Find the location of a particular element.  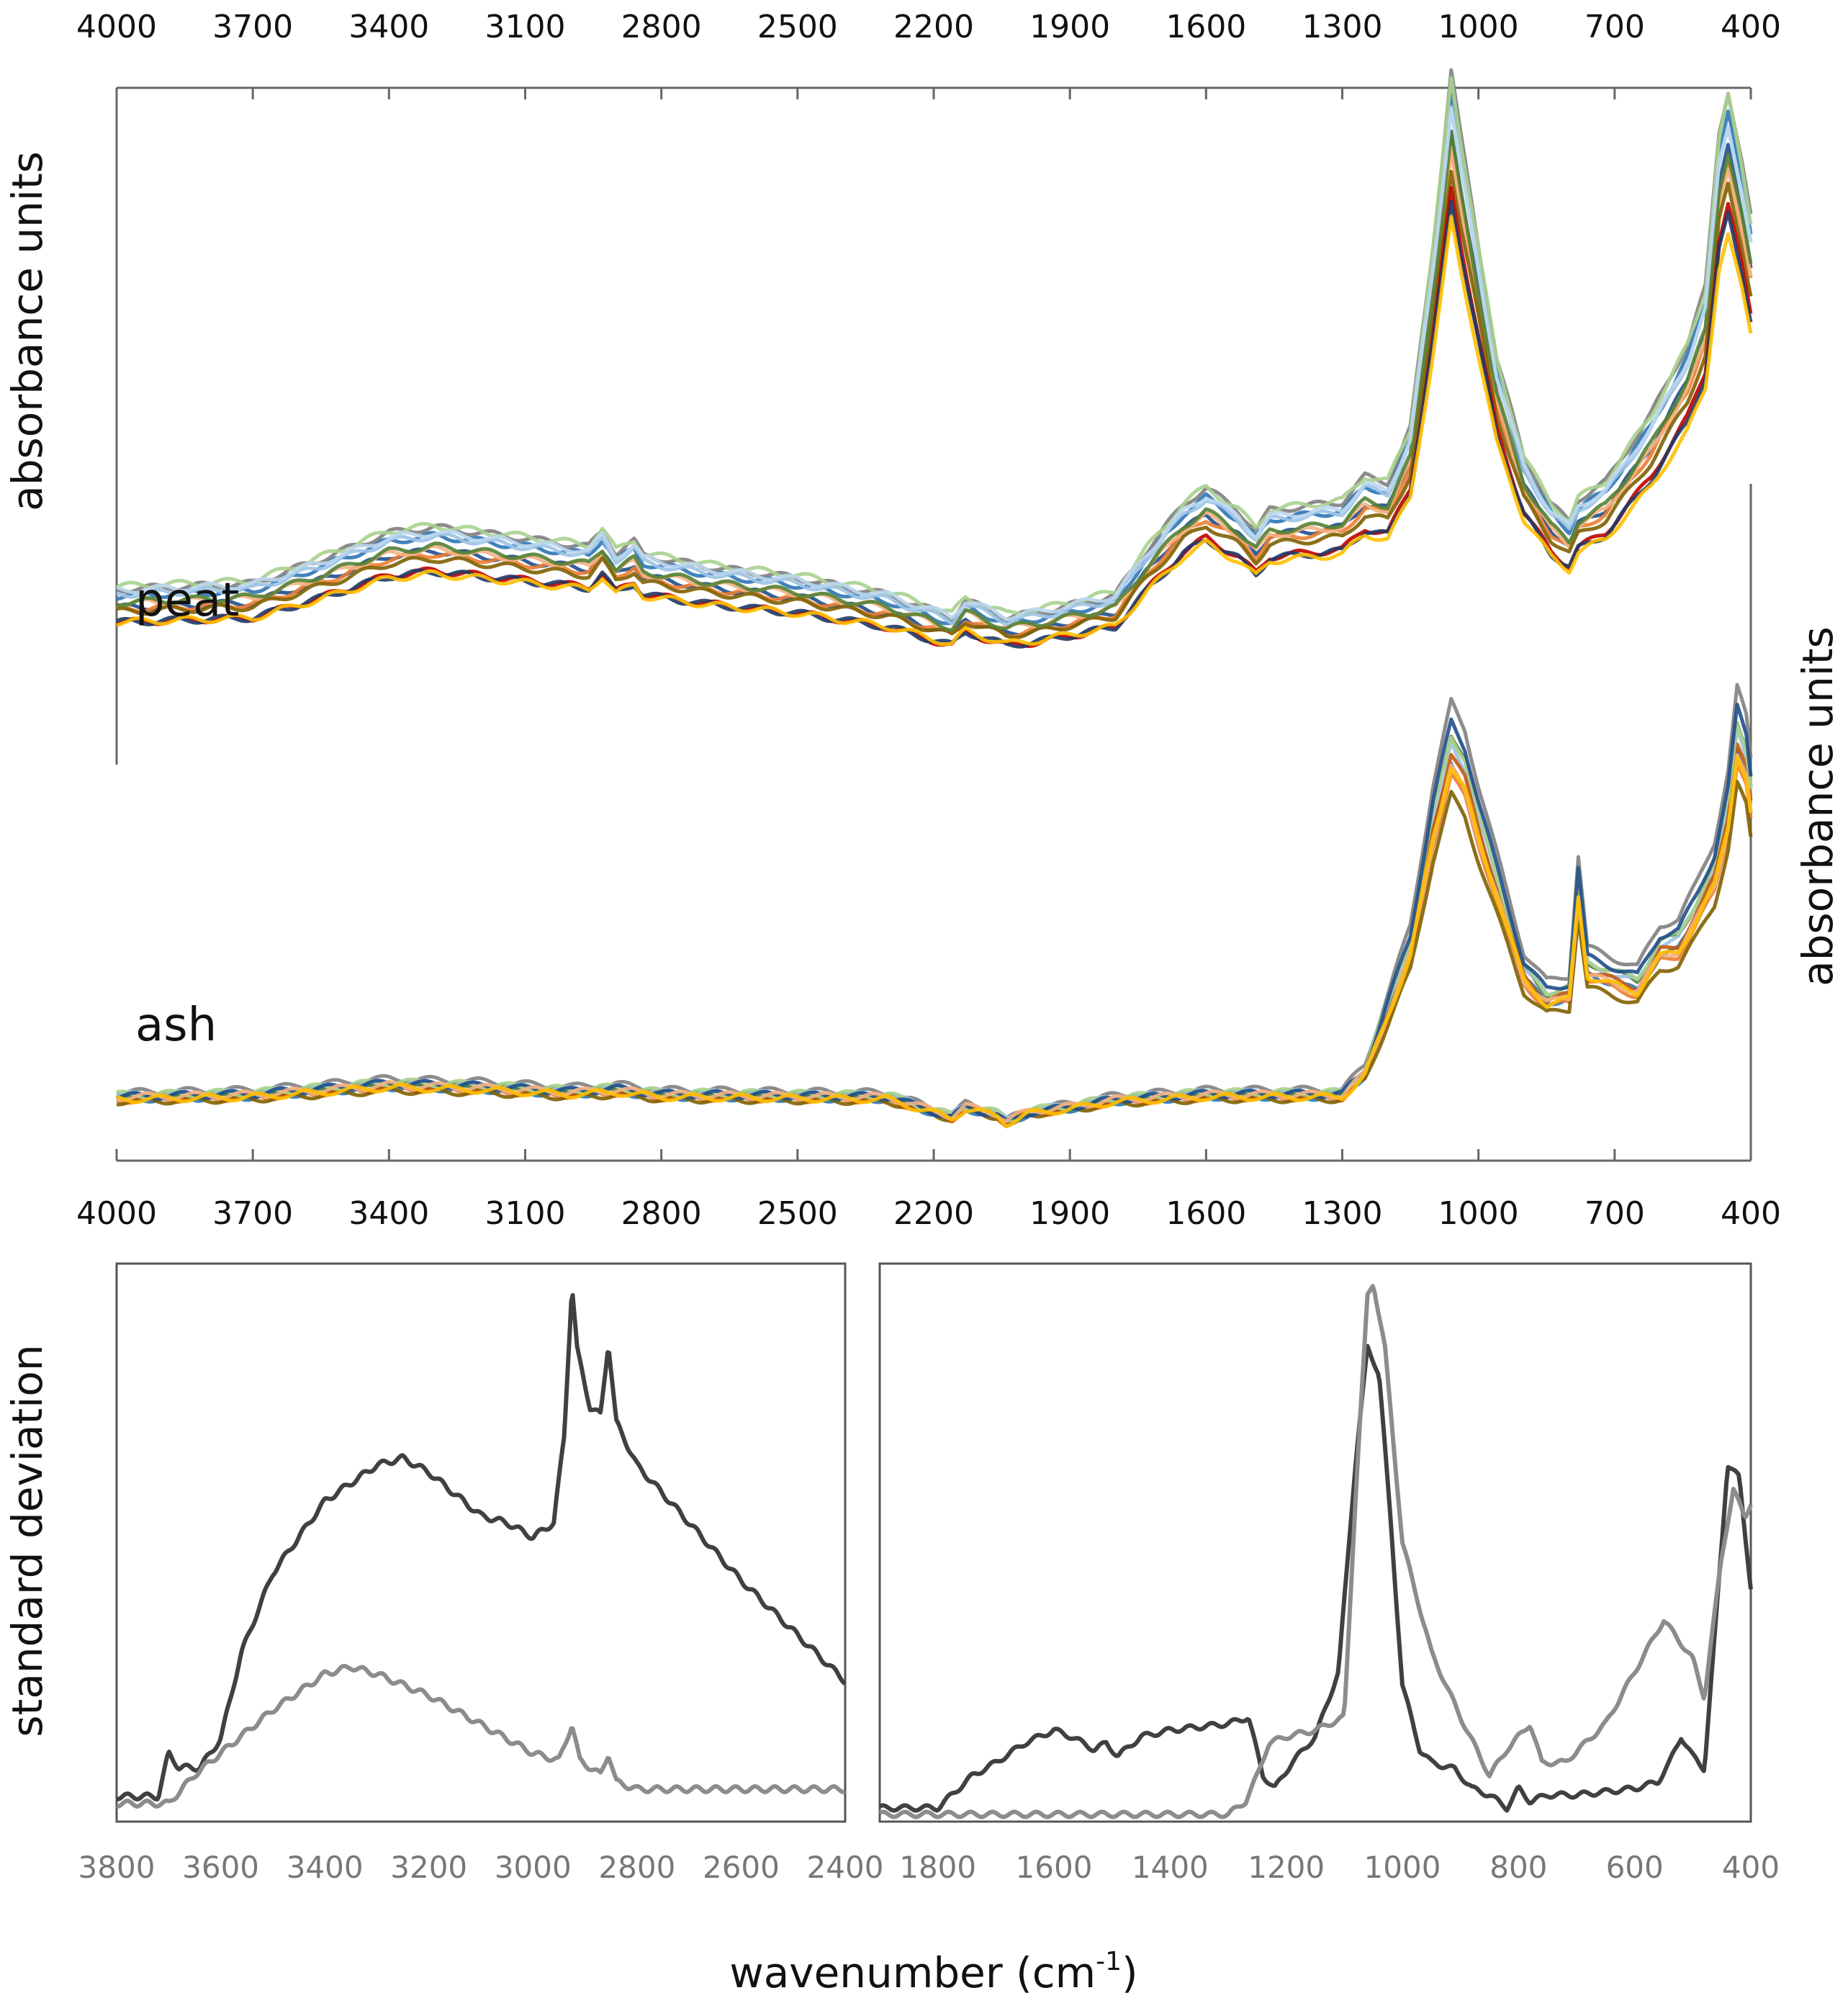

top-tick-label: 2500 is located at coordinates (797, 27).